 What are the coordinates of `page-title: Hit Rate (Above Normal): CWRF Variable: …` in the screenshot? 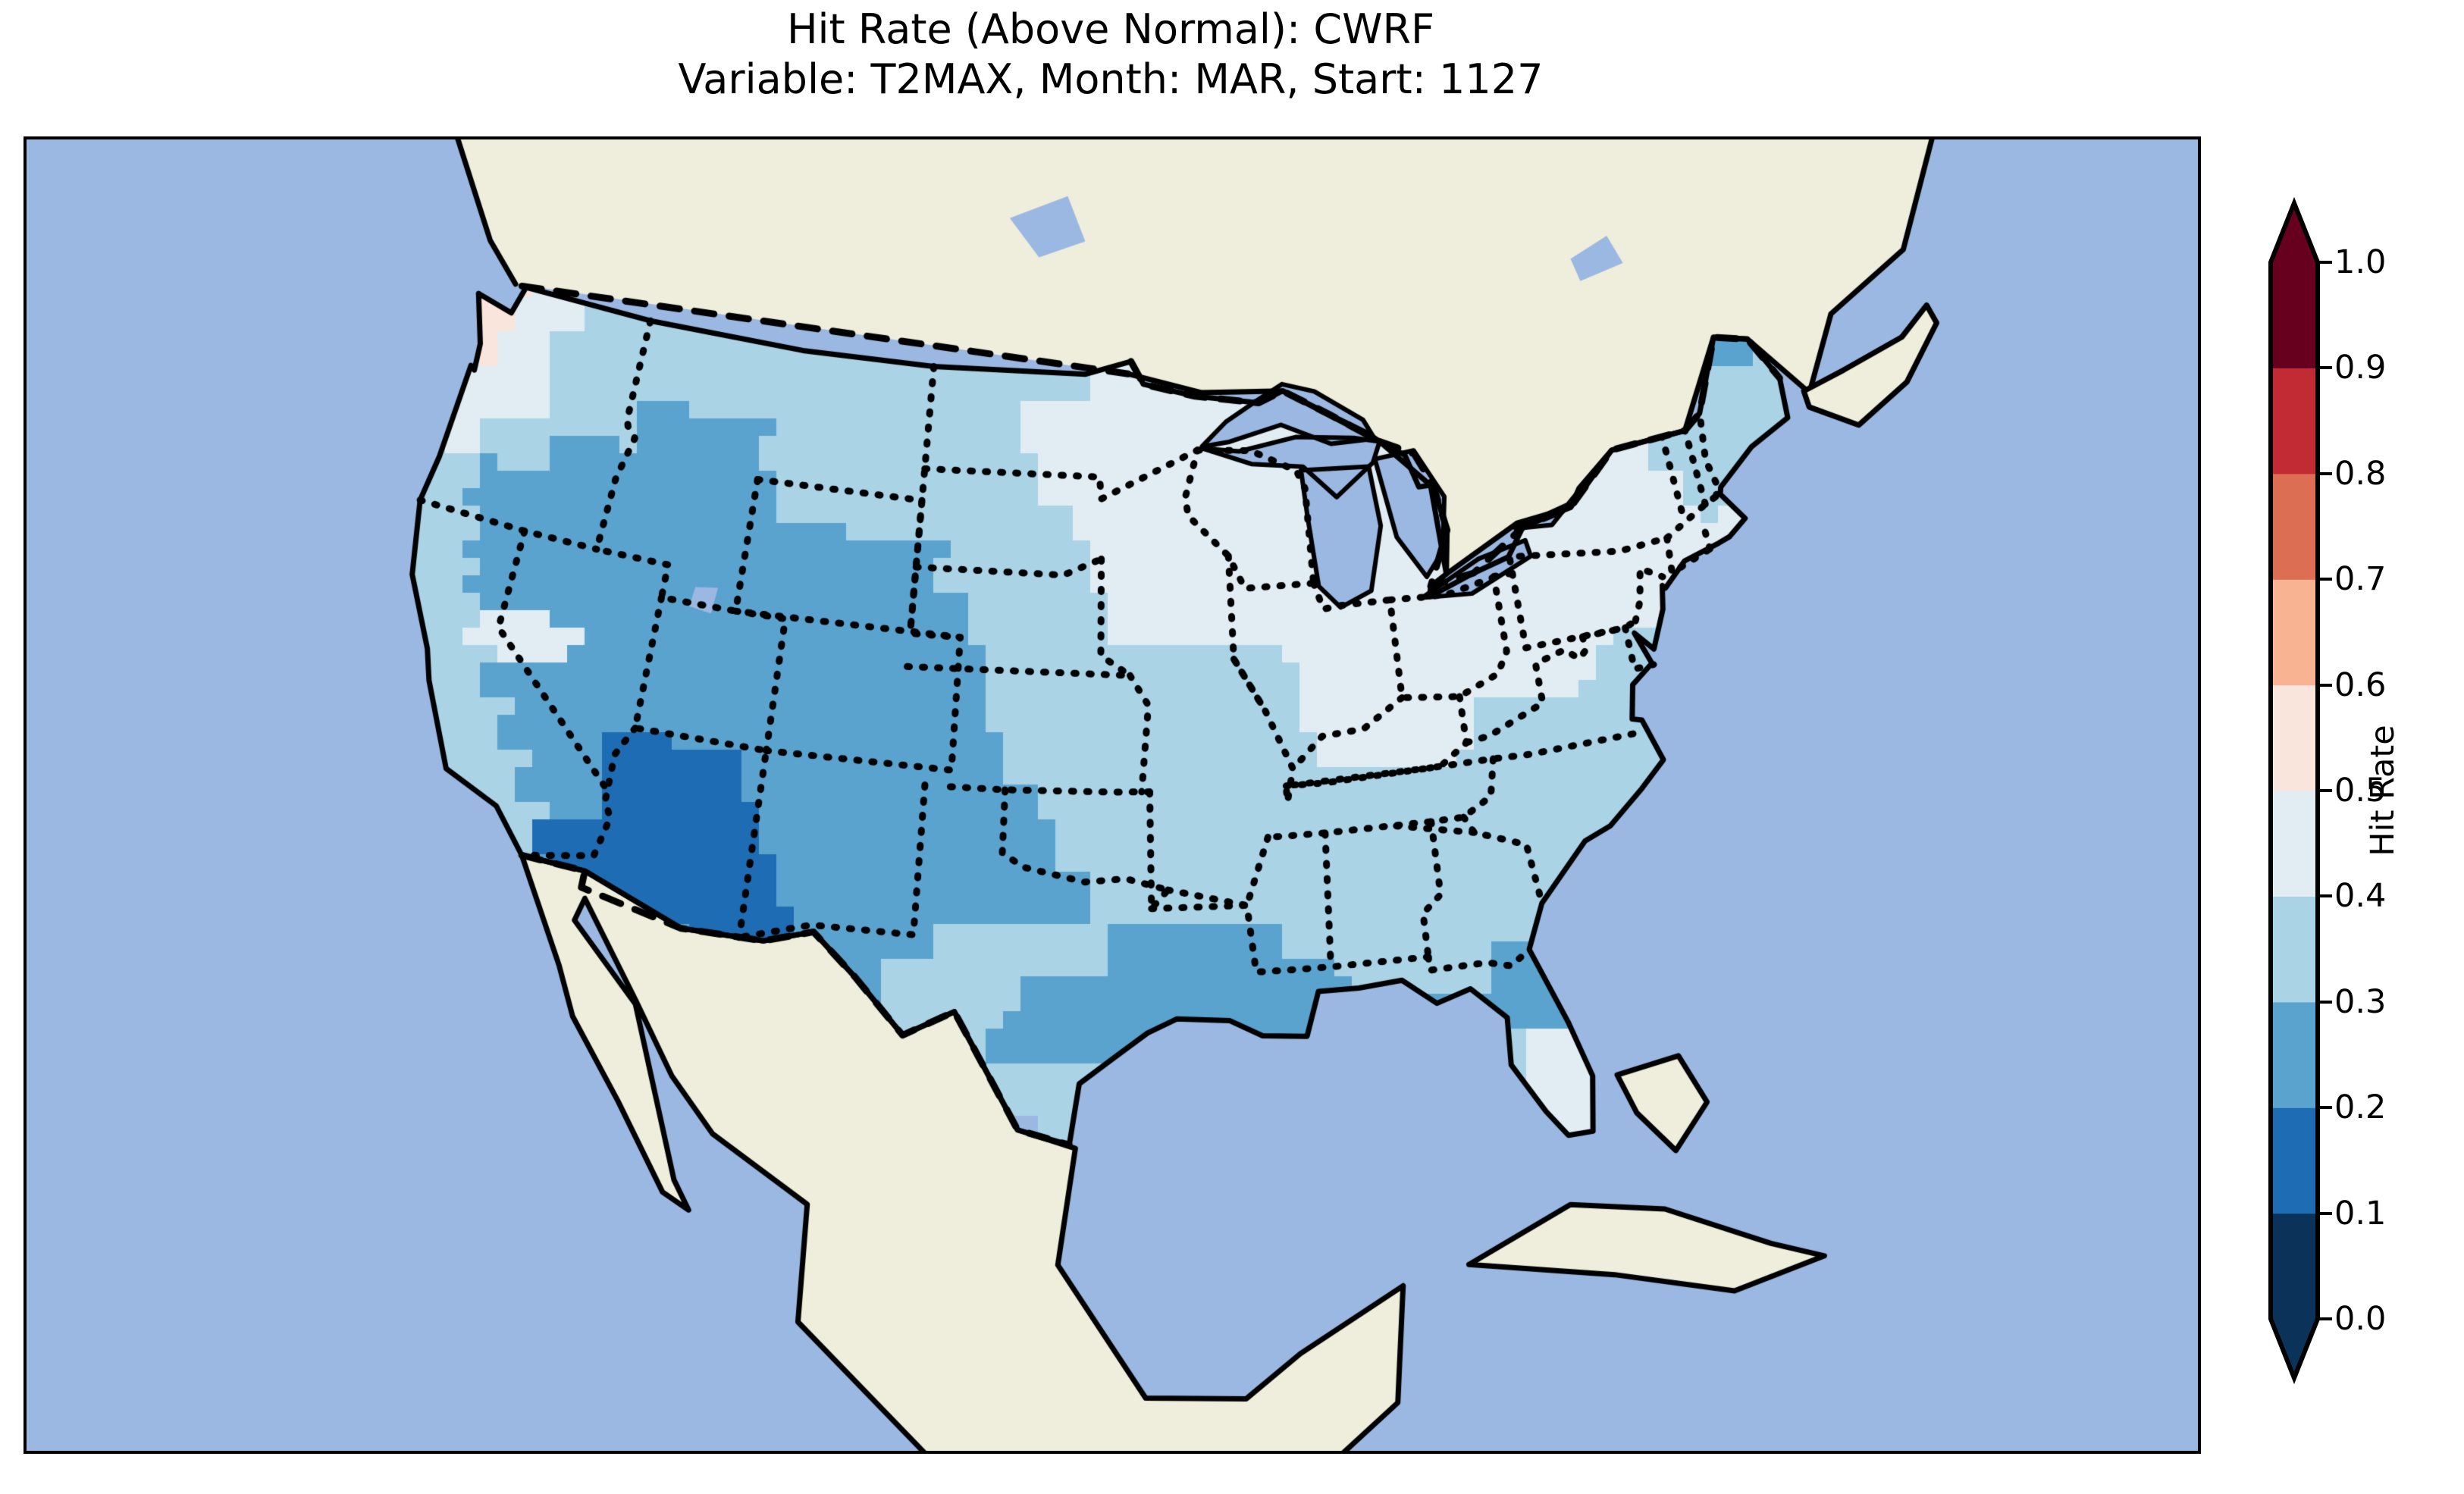 It's located at (1111, 55).